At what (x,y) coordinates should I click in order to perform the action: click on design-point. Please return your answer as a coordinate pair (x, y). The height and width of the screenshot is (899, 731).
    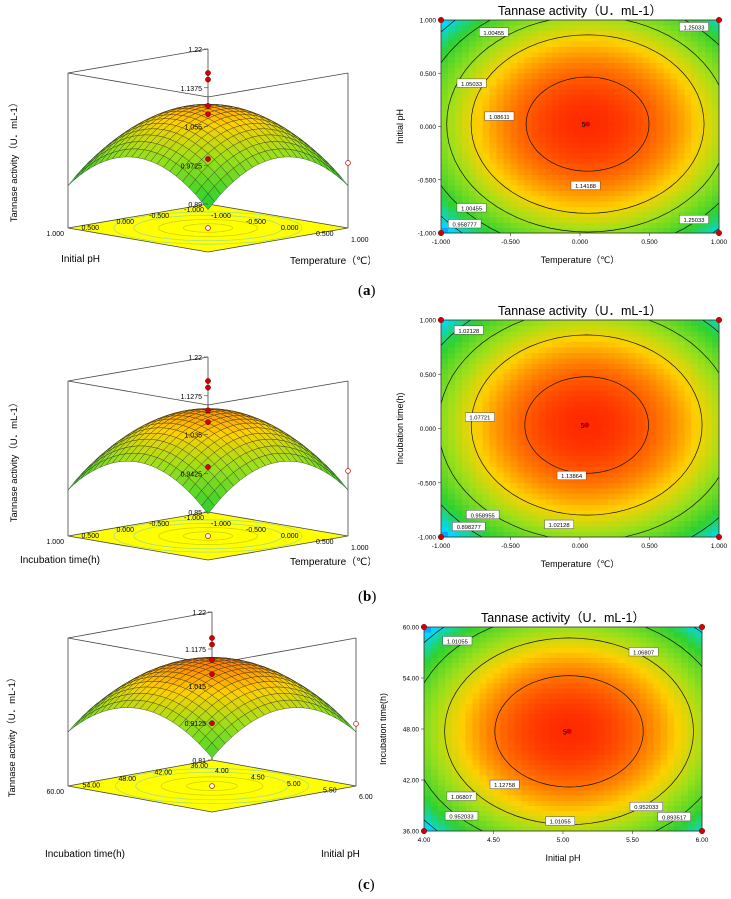
    Looking at the image, I should click on (208, 114).